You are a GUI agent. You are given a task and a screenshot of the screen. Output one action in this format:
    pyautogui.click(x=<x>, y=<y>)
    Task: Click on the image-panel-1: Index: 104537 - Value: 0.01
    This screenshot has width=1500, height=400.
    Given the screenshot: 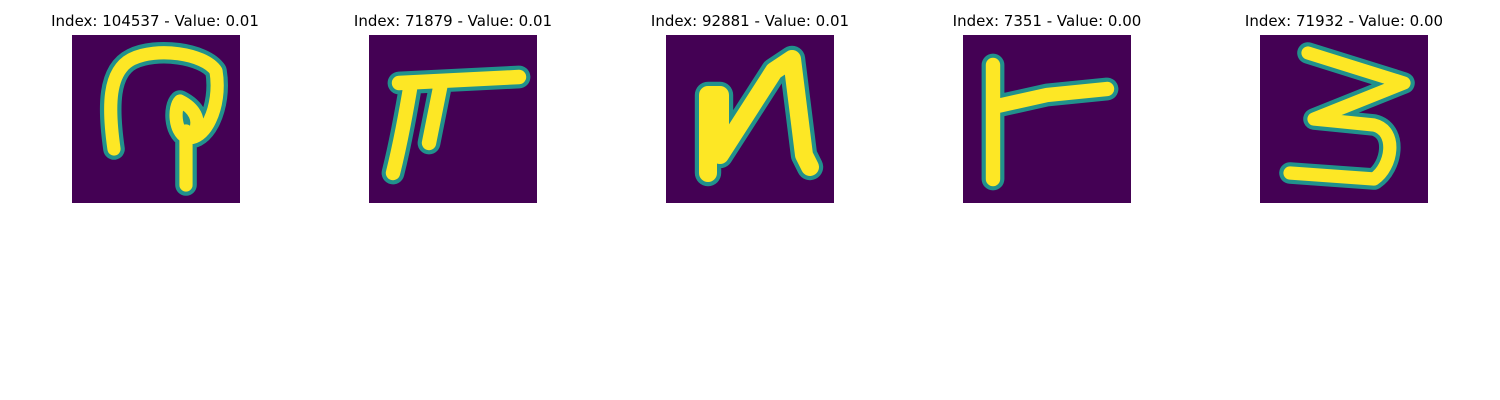 What is the action you would take?
    pyautogui.click(x=155, y=105)
    